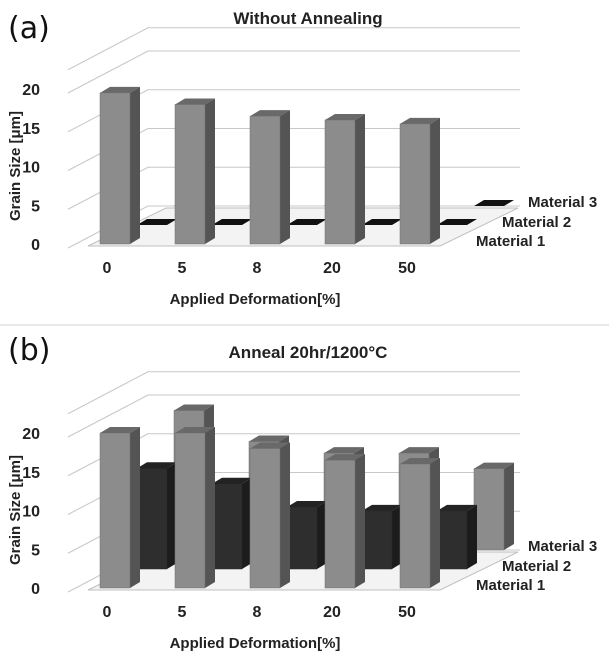  Describe the element at coordinates (35, 206) in the screenshot. I see `y-tick-label: 5` at that location.